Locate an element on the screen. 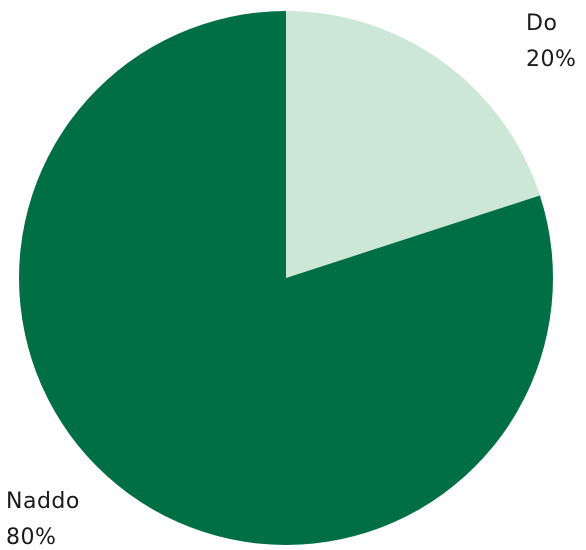 This screenshot has height=550, width=586. slice-percent-do: 20% is located at coordinates (551, 59).